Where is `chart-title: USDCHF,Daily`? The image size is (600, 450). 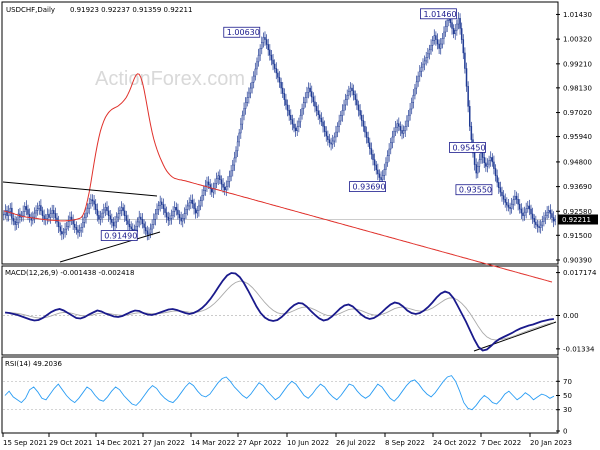 chart-title: USDCHF,Daily is located at coordinates (30, 10).